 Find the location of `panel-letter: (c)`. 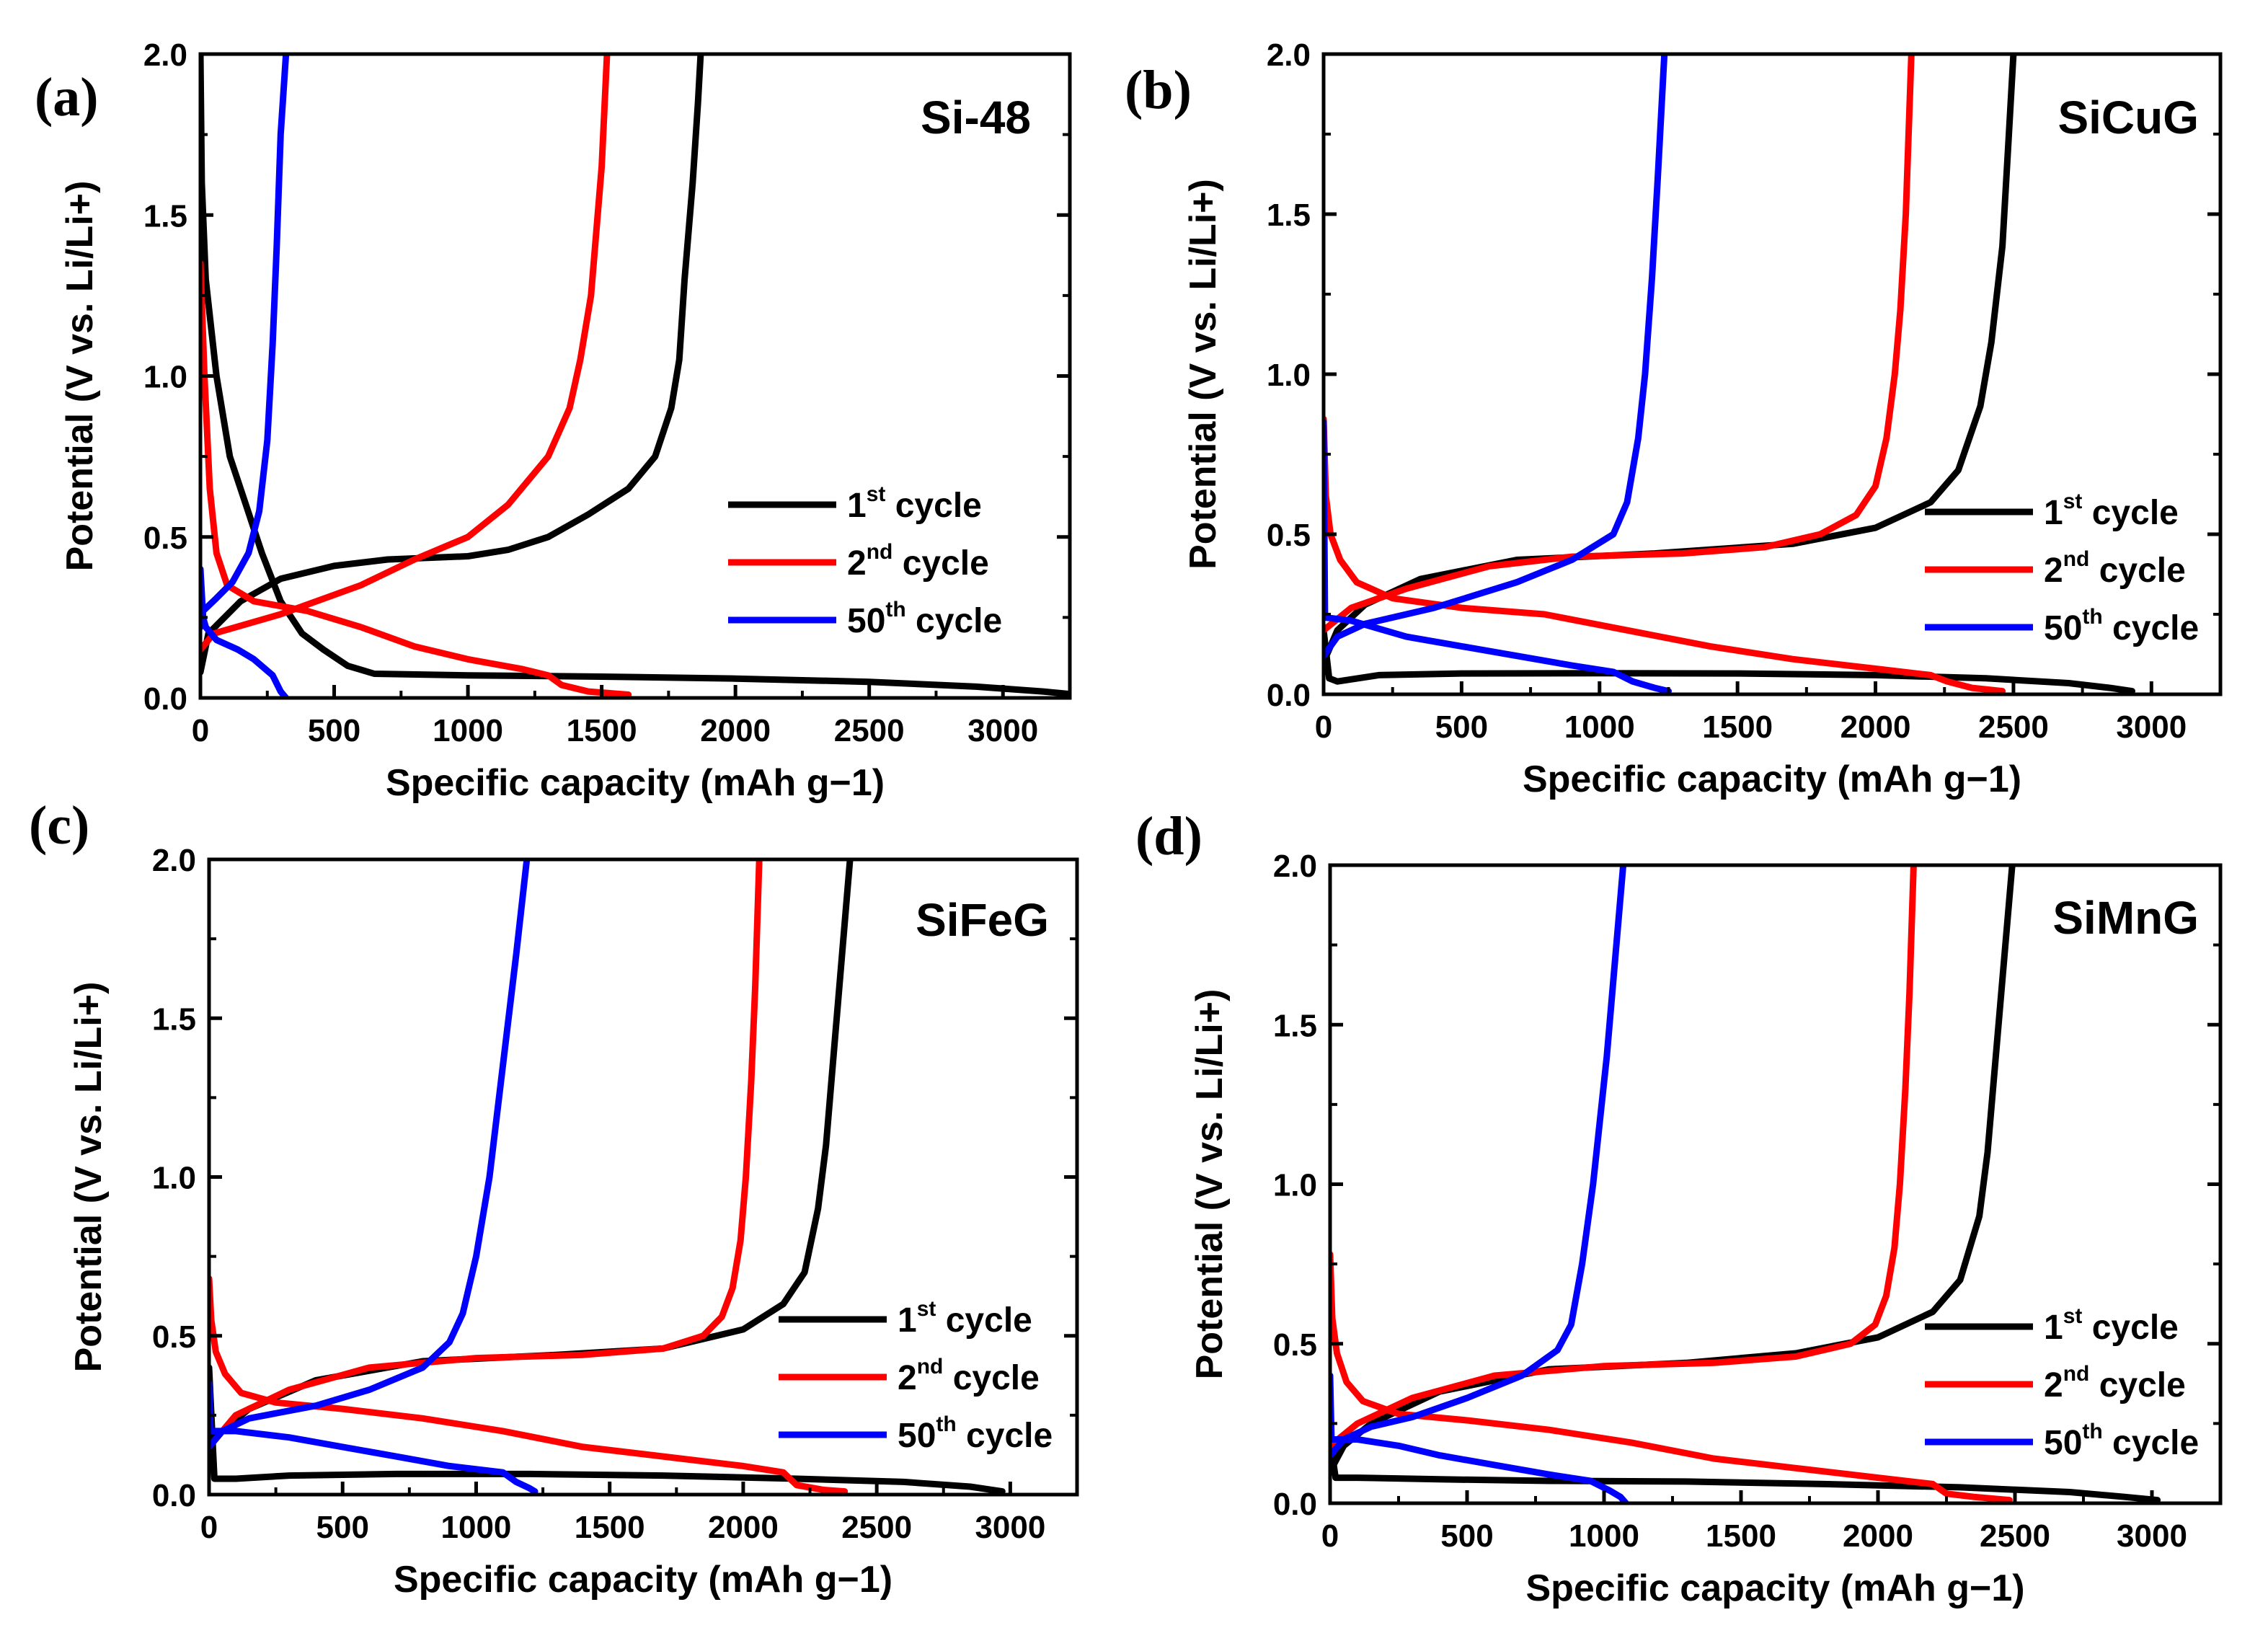

panel-letter: (c) is located at coordinates (59, 825).